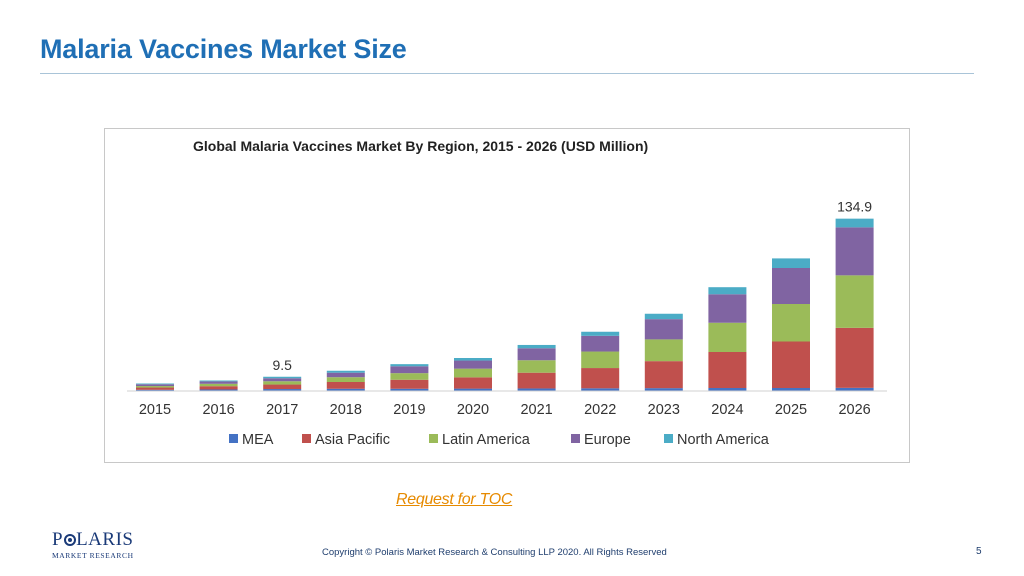  Describe the element at coordinates (409, 410) in the screenshot. I see `x-tick-label-2019: 2019` at that location.